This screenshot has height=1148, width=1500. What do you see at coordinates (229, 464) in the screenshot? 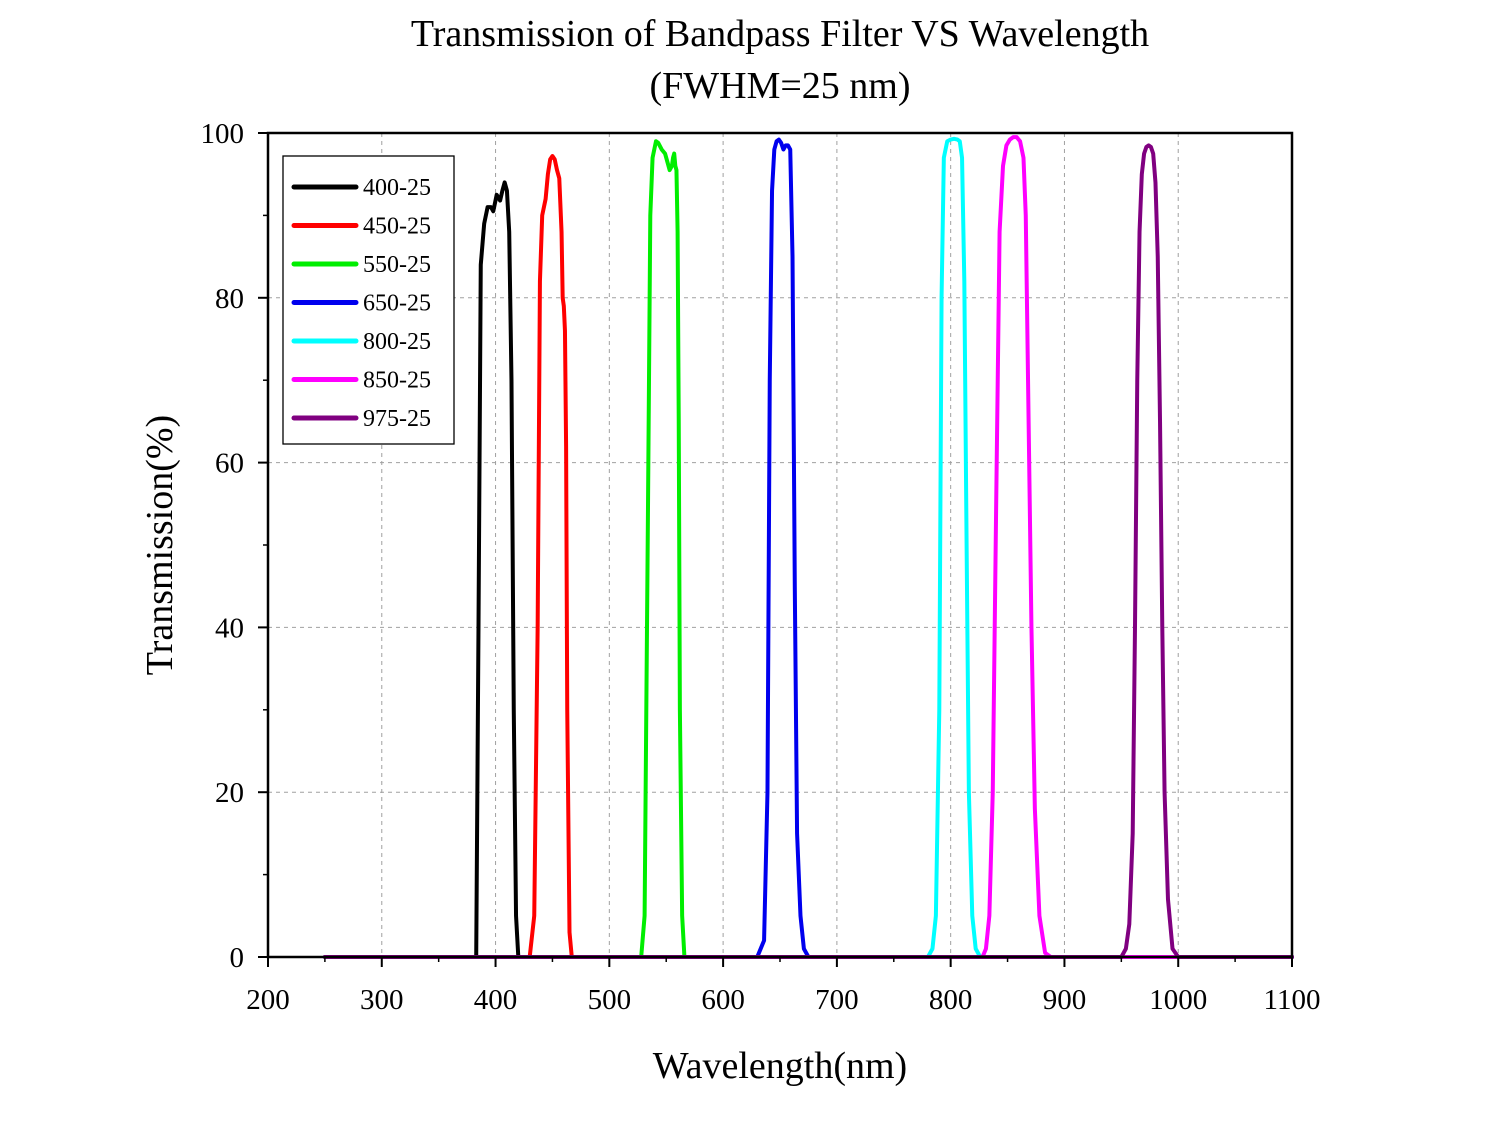
I see `y-tick-label: 60` at bounding box center [229, 464].